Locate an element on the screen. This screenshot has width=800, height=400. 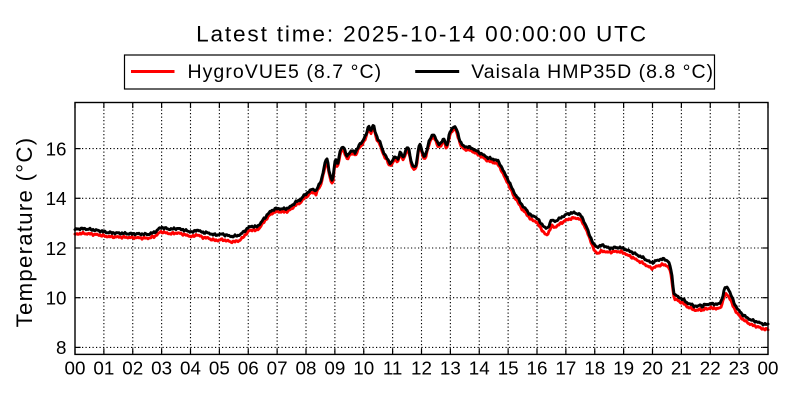
svg-text:Latest time: 2025-10-14 00:00:: Latest time: 2025-10-14 00:00:00 UTC is located at coordinates (422, 33).